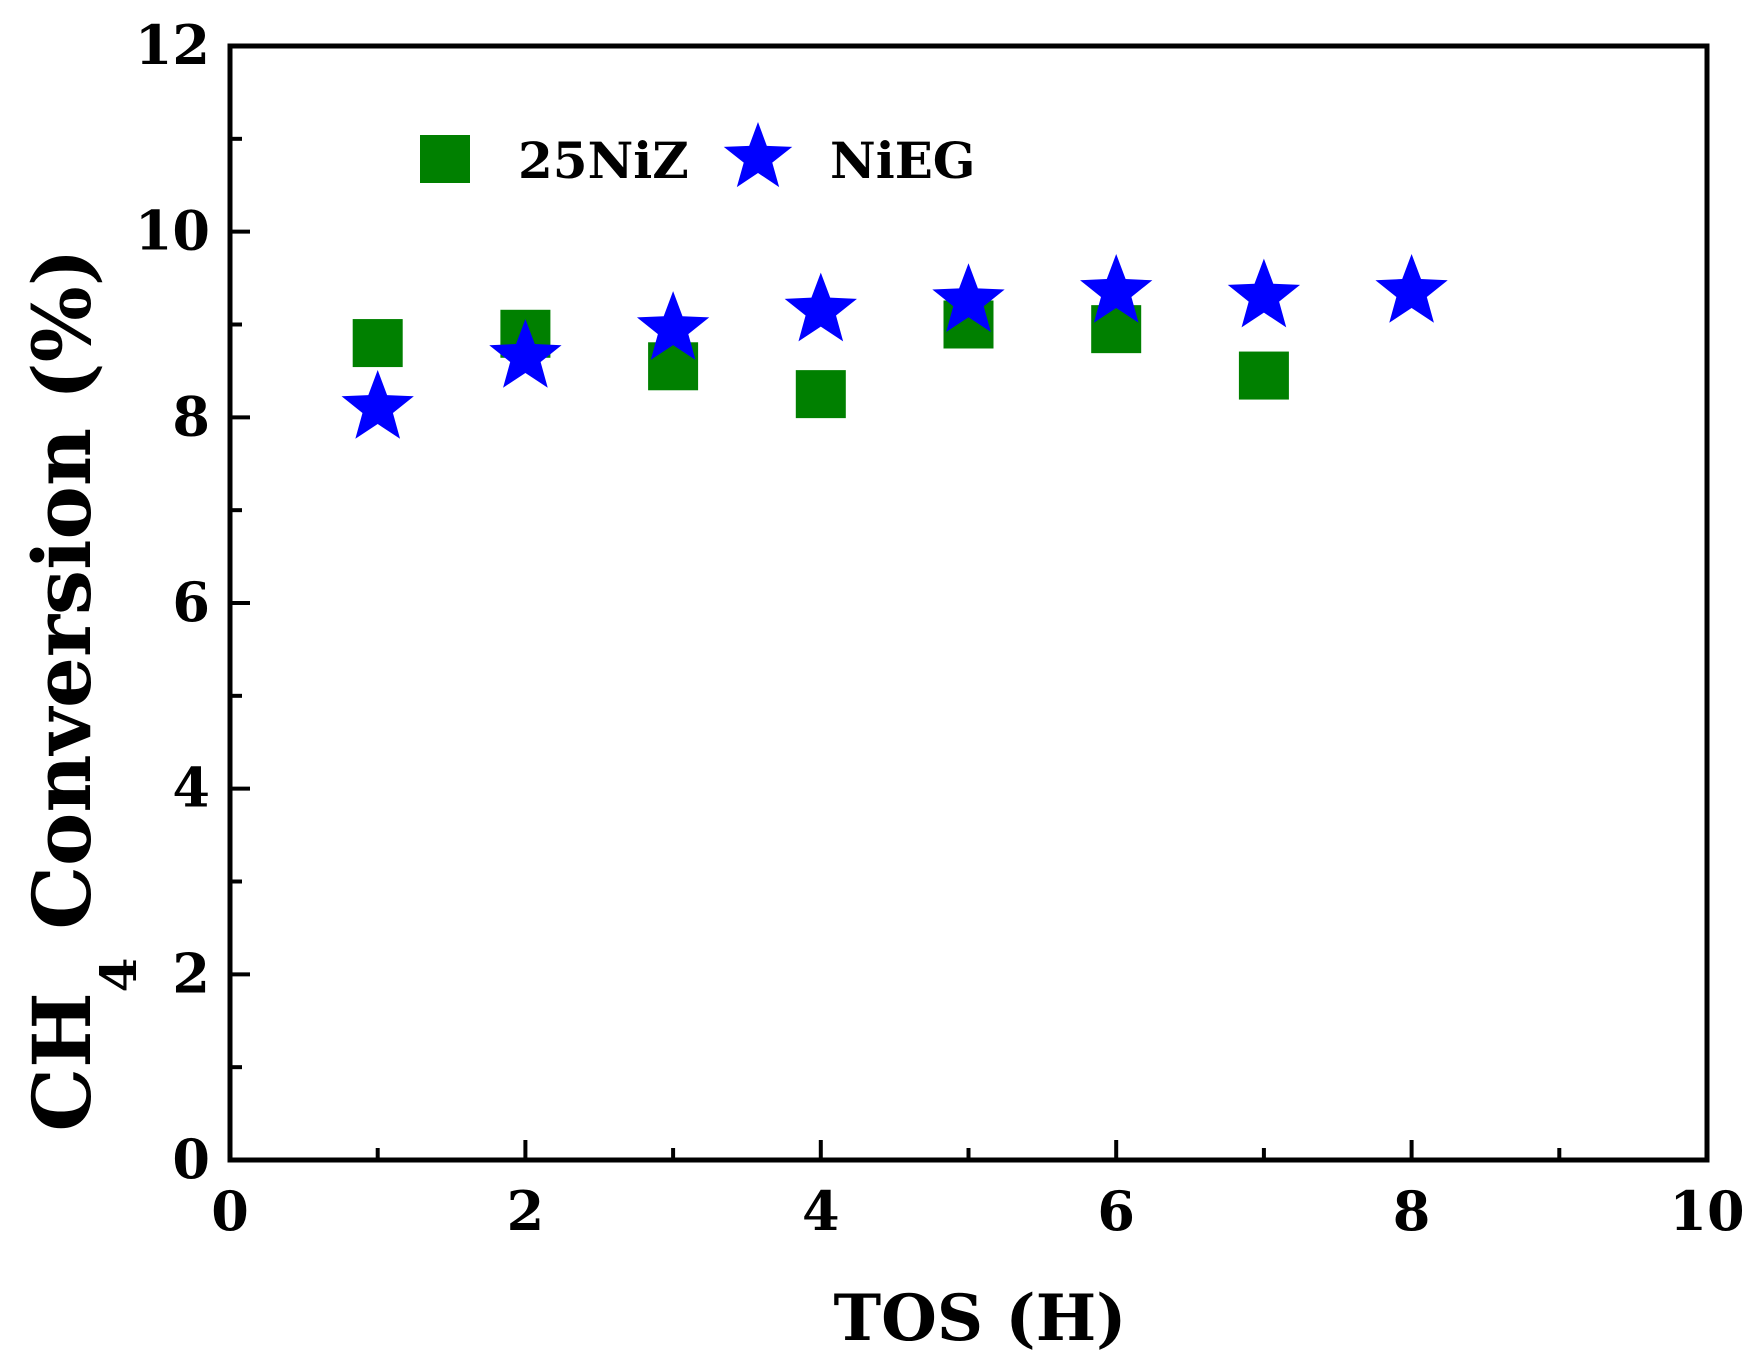  I want to click on y-tick-label: 12, so click(172, 45).